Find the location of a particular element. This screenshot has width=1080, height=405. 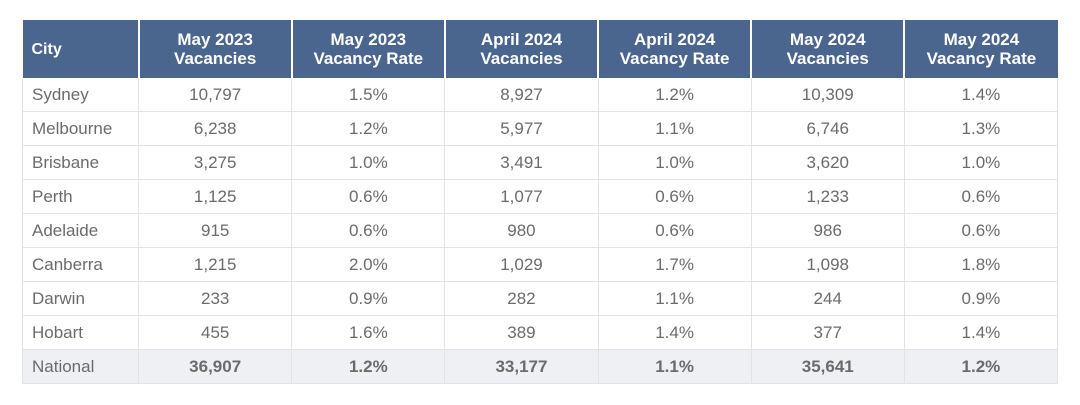

may24-vacancies-cell: 3,620 is located at coordinates (828, 162).